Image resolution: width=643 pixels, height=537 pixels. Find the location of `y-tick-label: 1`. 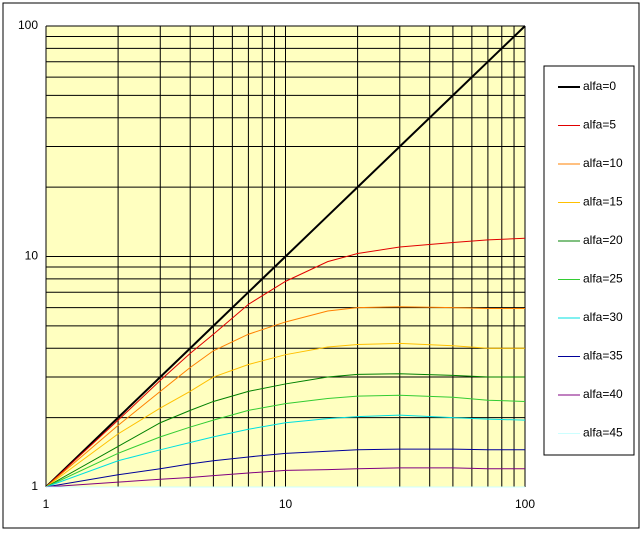

y-tick-label: 1 is located at coordinates (34, 486).